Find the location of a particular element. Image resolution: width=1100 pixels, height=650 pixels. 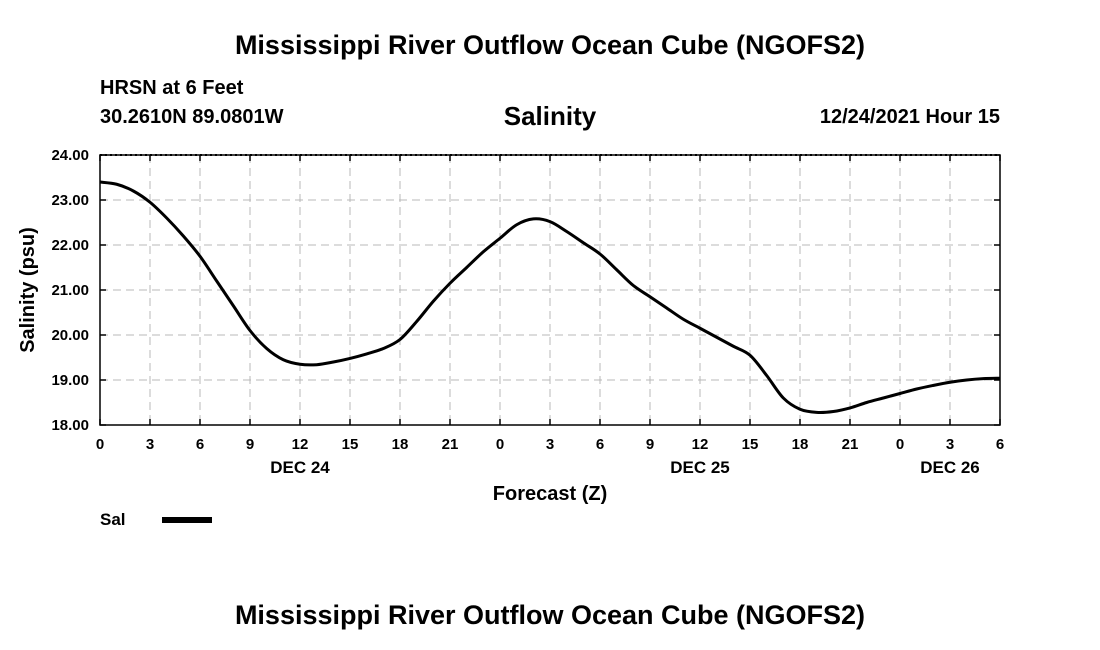

y-tick-label: 18.00 is located at coordinates (70, 425).